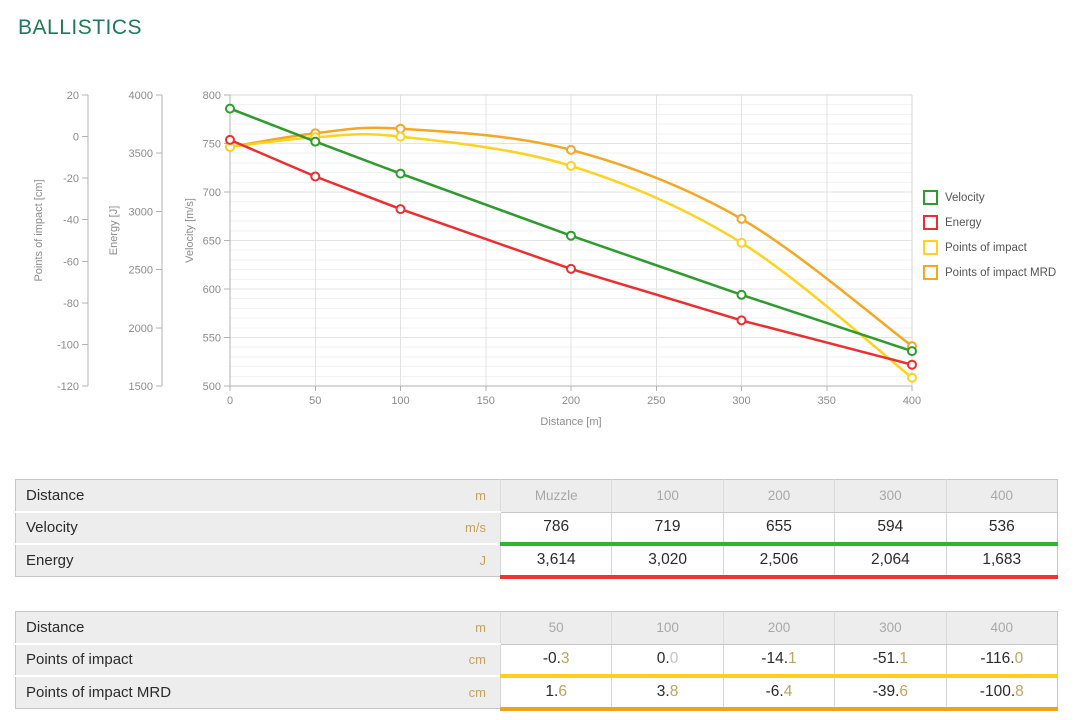  Describe the element at coordinates (190, 230) in the screenshot. I see `y-axis-title-velocity: Velocity [m/s]` at that location.